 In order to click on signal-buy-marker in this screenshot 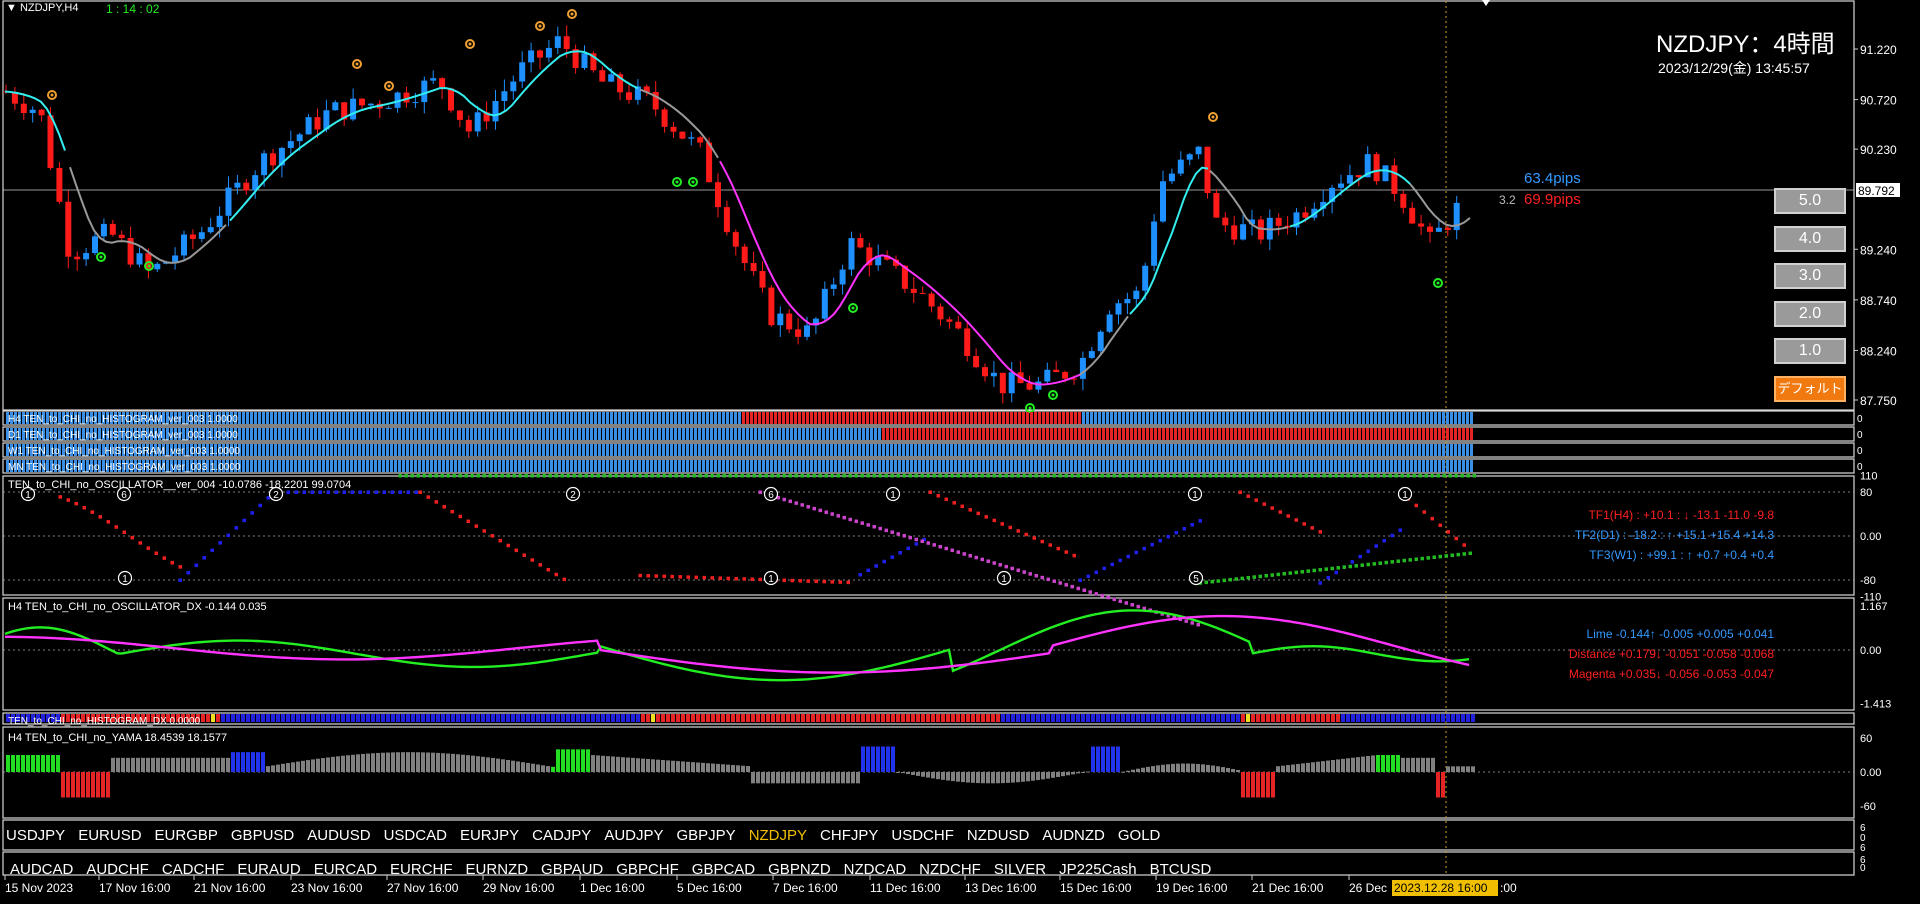, I will do `click(677, 182)`.